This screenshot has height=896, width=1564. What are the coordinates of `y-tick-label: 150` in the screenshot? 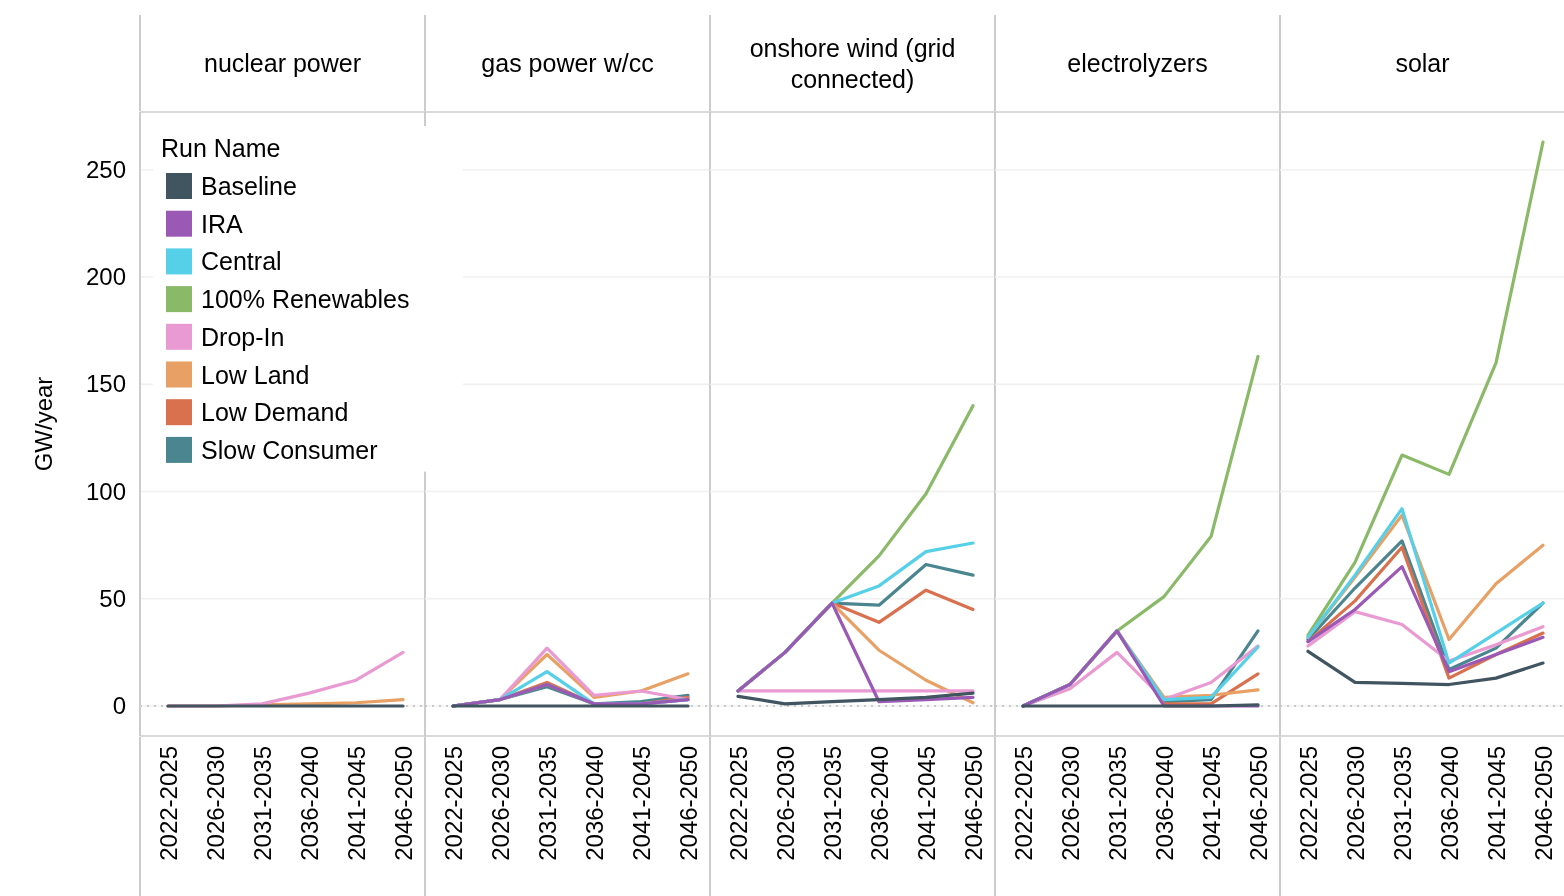 It's located at (105, 384).